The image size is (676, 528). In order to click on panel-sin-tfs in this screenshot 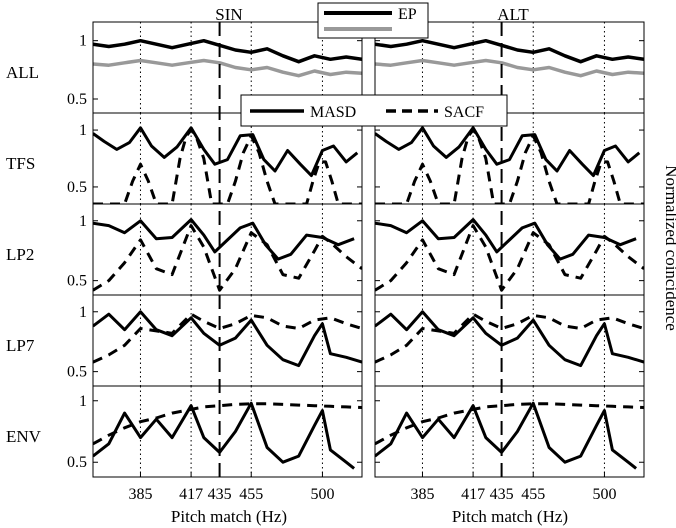, I will do `click(227, 158)`.